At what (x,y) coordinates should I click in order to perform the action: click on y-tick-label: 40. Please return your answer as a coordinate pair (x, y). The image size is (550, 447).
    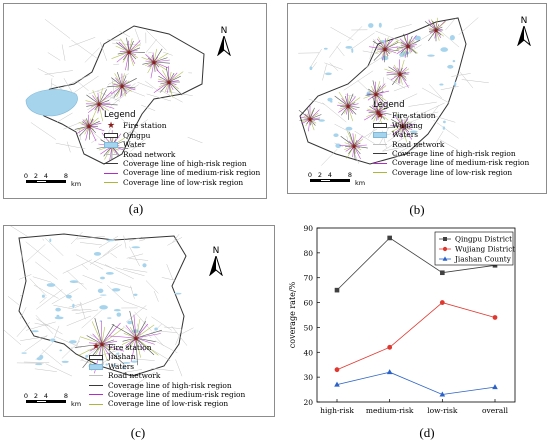
    Looking at the image, I should click on (308, 352).